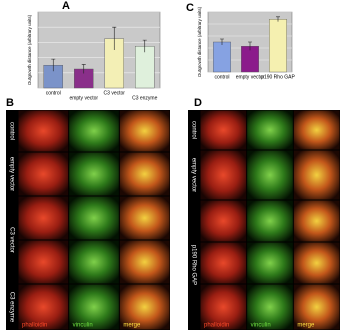  Describe the element at coordinates (278, 77) in the screenshot. I see `x-tick-label: p190 Rho GAP` at that location.